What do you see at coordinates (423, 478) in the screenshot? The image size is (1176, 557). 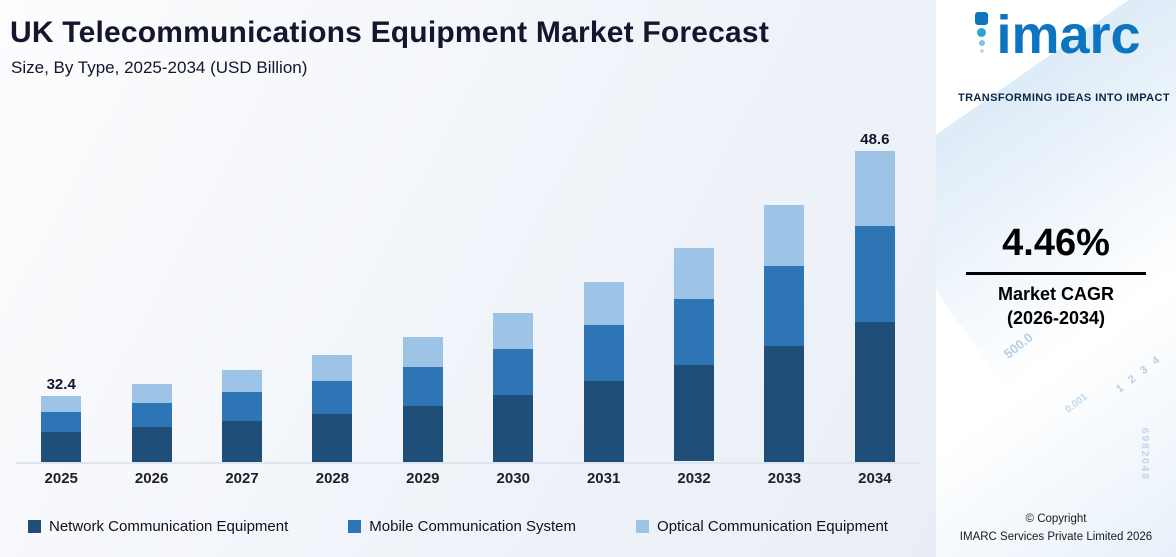 I see `x-axis-label-2029: 2029` at bounding box center [423, 478].